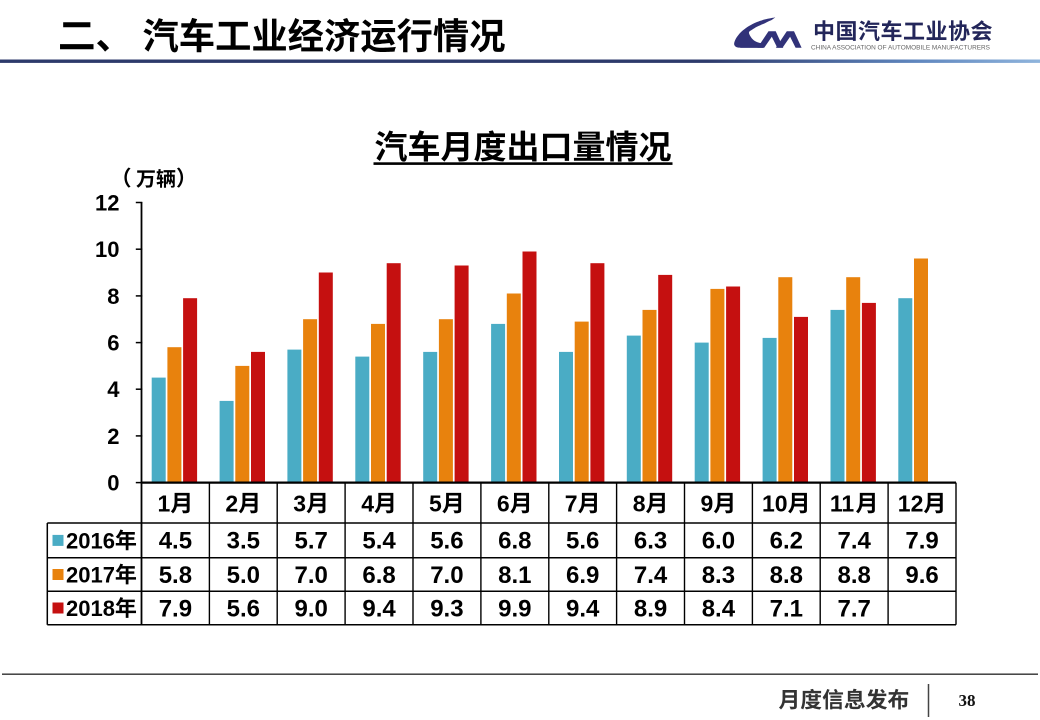  What do you see at coordinates (967, 700) in the screenshot?
I see `svg-text: 38` at bounding box center [967, 700].